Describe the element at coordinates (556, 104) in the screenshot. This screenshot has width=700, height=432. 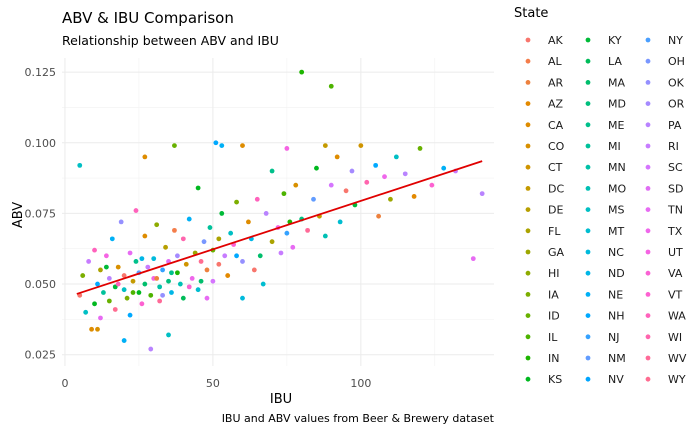
I see `legend-label: AZ` at that location.